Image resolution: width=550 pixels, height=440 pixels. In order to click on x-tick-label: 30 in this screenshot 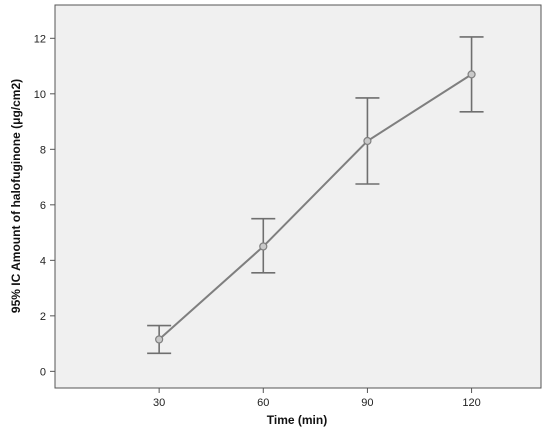, I will do `click(159, 403)`.